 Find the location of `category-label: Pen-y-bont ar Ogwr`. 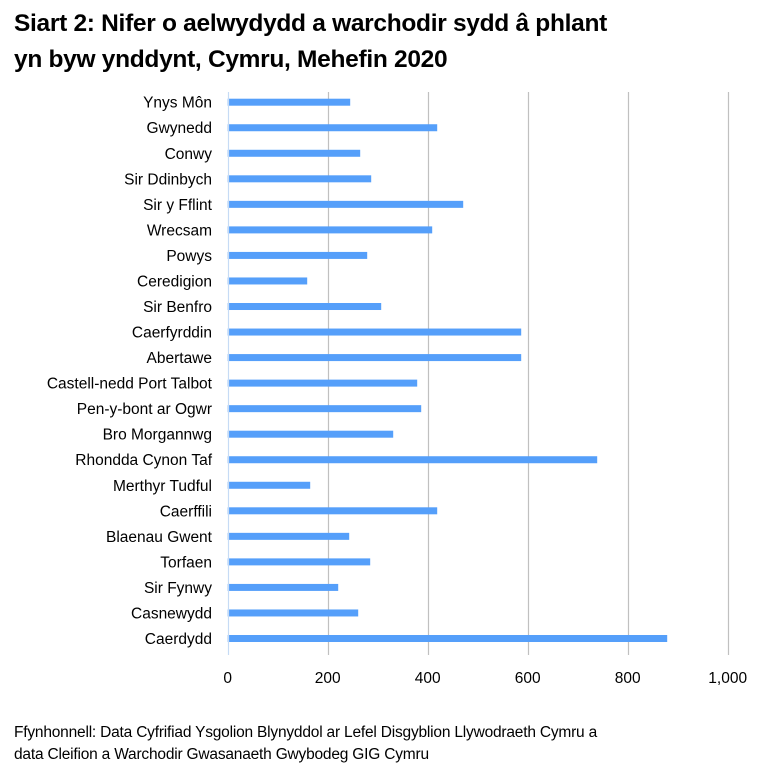

category-label: Pen-y-bont ar Ogwr is located at coordinates (144, 409).